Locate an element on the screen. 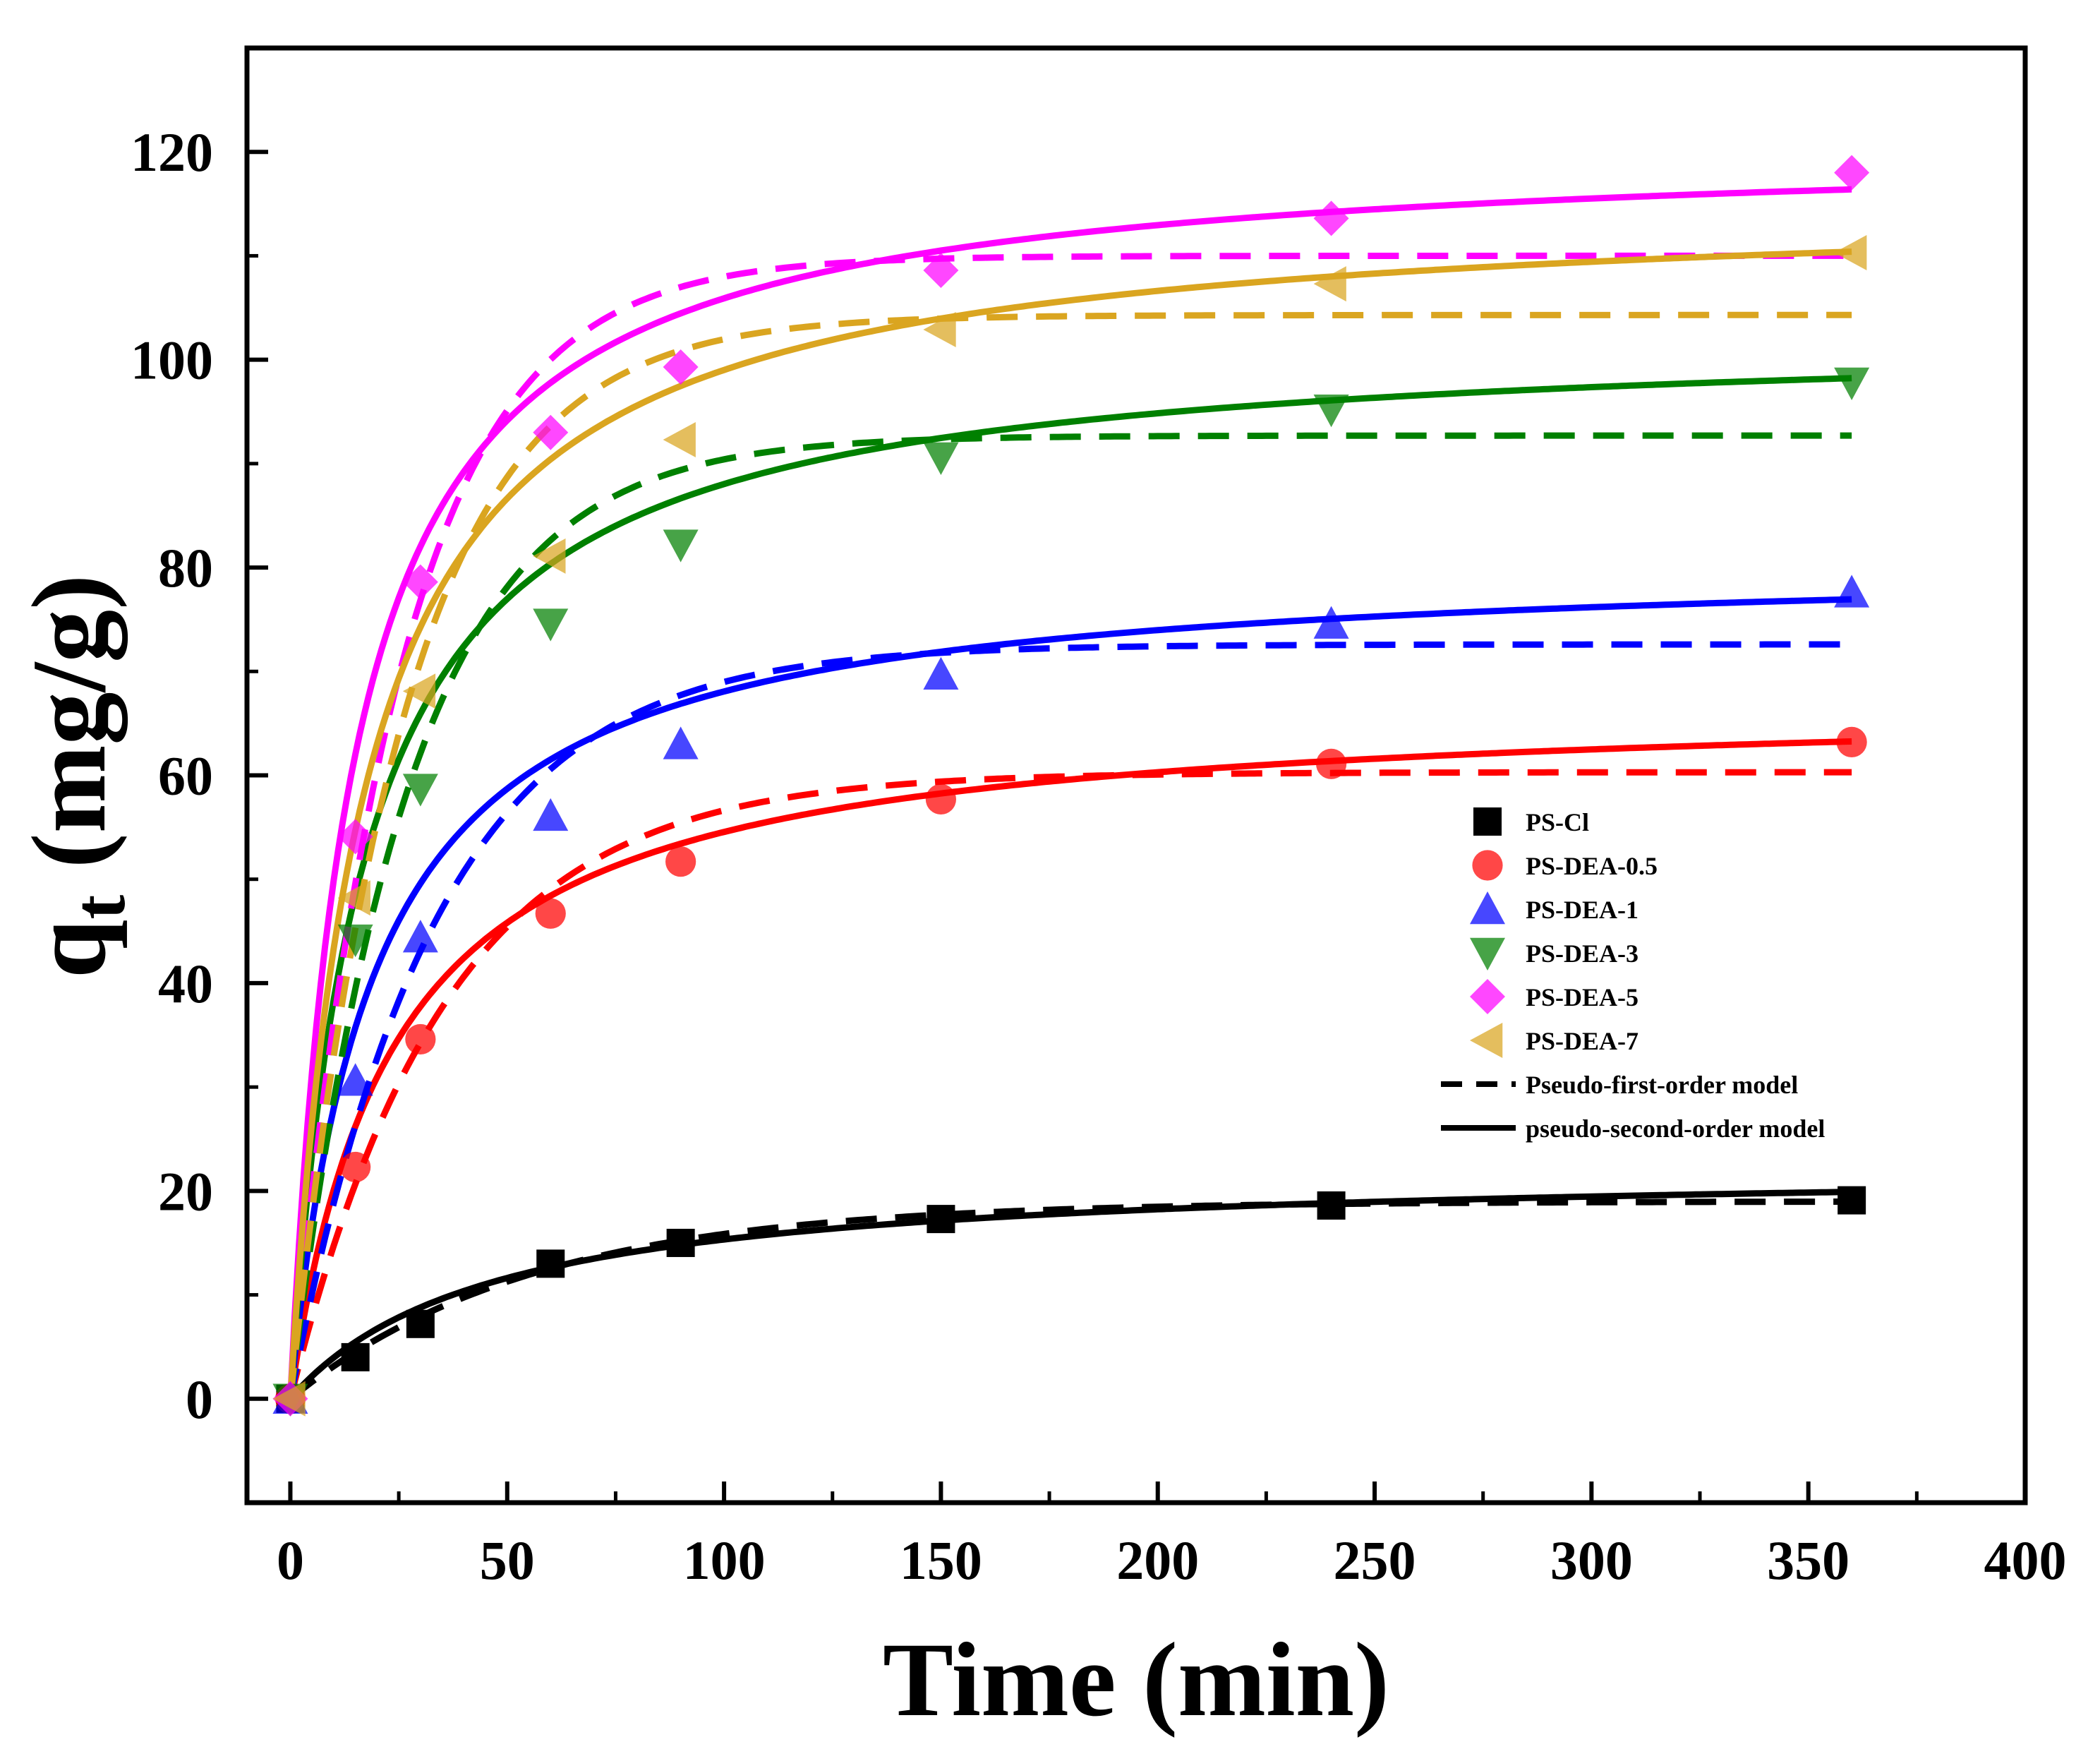 The image size is (2100, 1749). y-tick-label: 100 is located at coordinates (172, 361).